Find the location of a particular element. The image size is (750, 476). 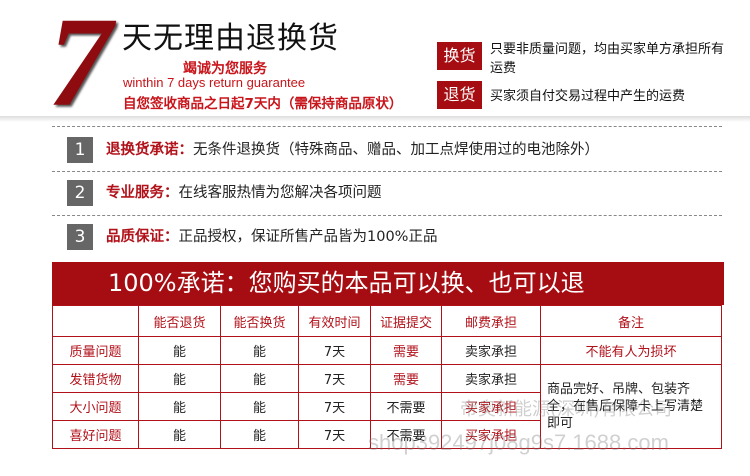

list-item: 品质保证：正品授权，保证所售产品皆为100%正品 is located at coordinates (271, 237).